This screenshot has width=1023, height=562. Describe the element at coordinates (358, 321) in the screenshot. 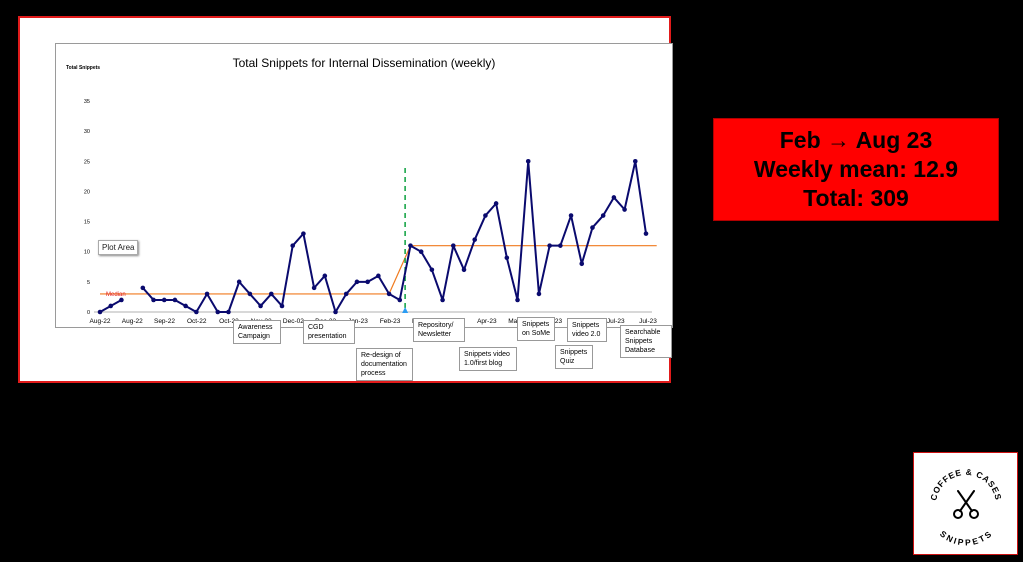

I see `x-tick-label: Jan-23` at that location.